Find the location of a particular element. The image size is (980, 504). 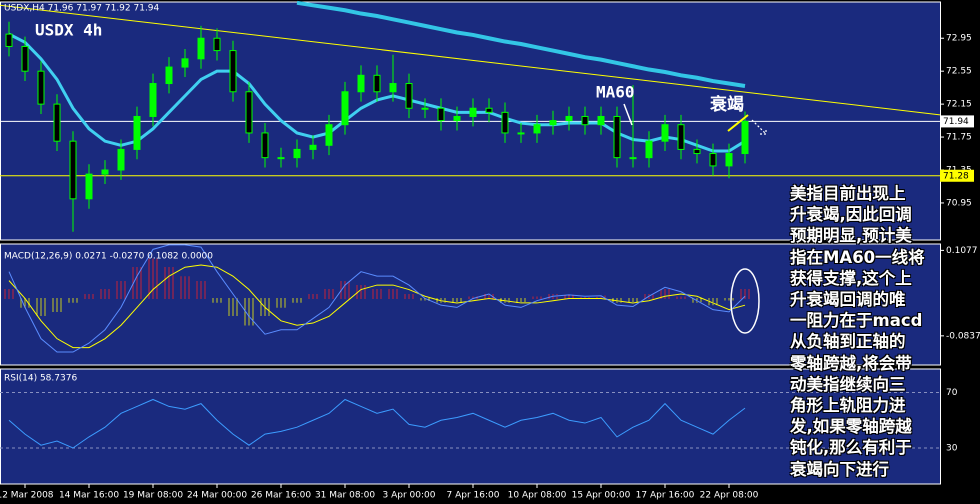

annotation-pointer is located at coordinates (628, 114).